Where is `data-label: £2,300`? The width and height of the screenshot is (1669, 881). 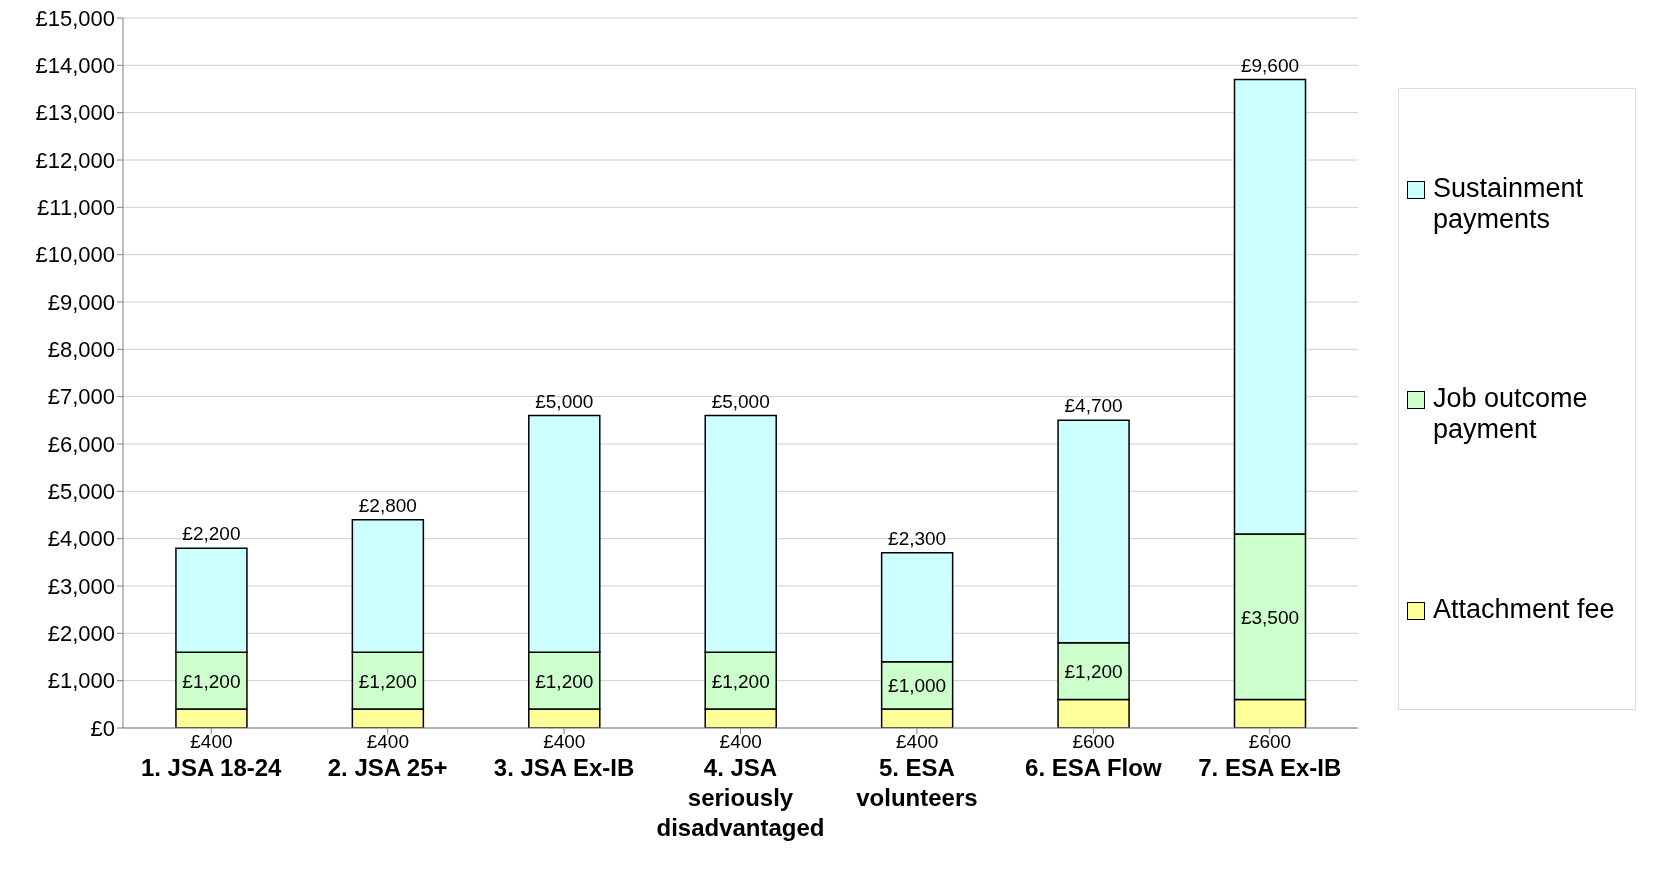 data-label: £2,300 is located at coordinates (917, 538).